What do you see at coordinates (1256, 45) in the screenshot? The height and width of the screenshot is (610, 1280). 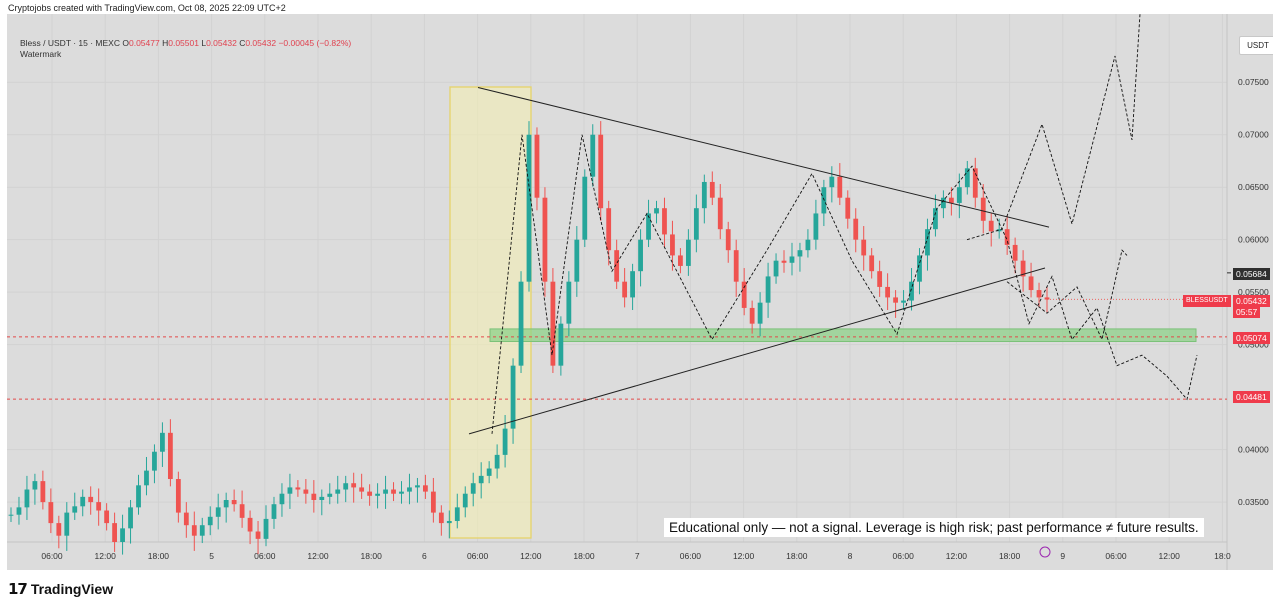 I see `currency-button: USDT` at bounding box center [1256, 45].